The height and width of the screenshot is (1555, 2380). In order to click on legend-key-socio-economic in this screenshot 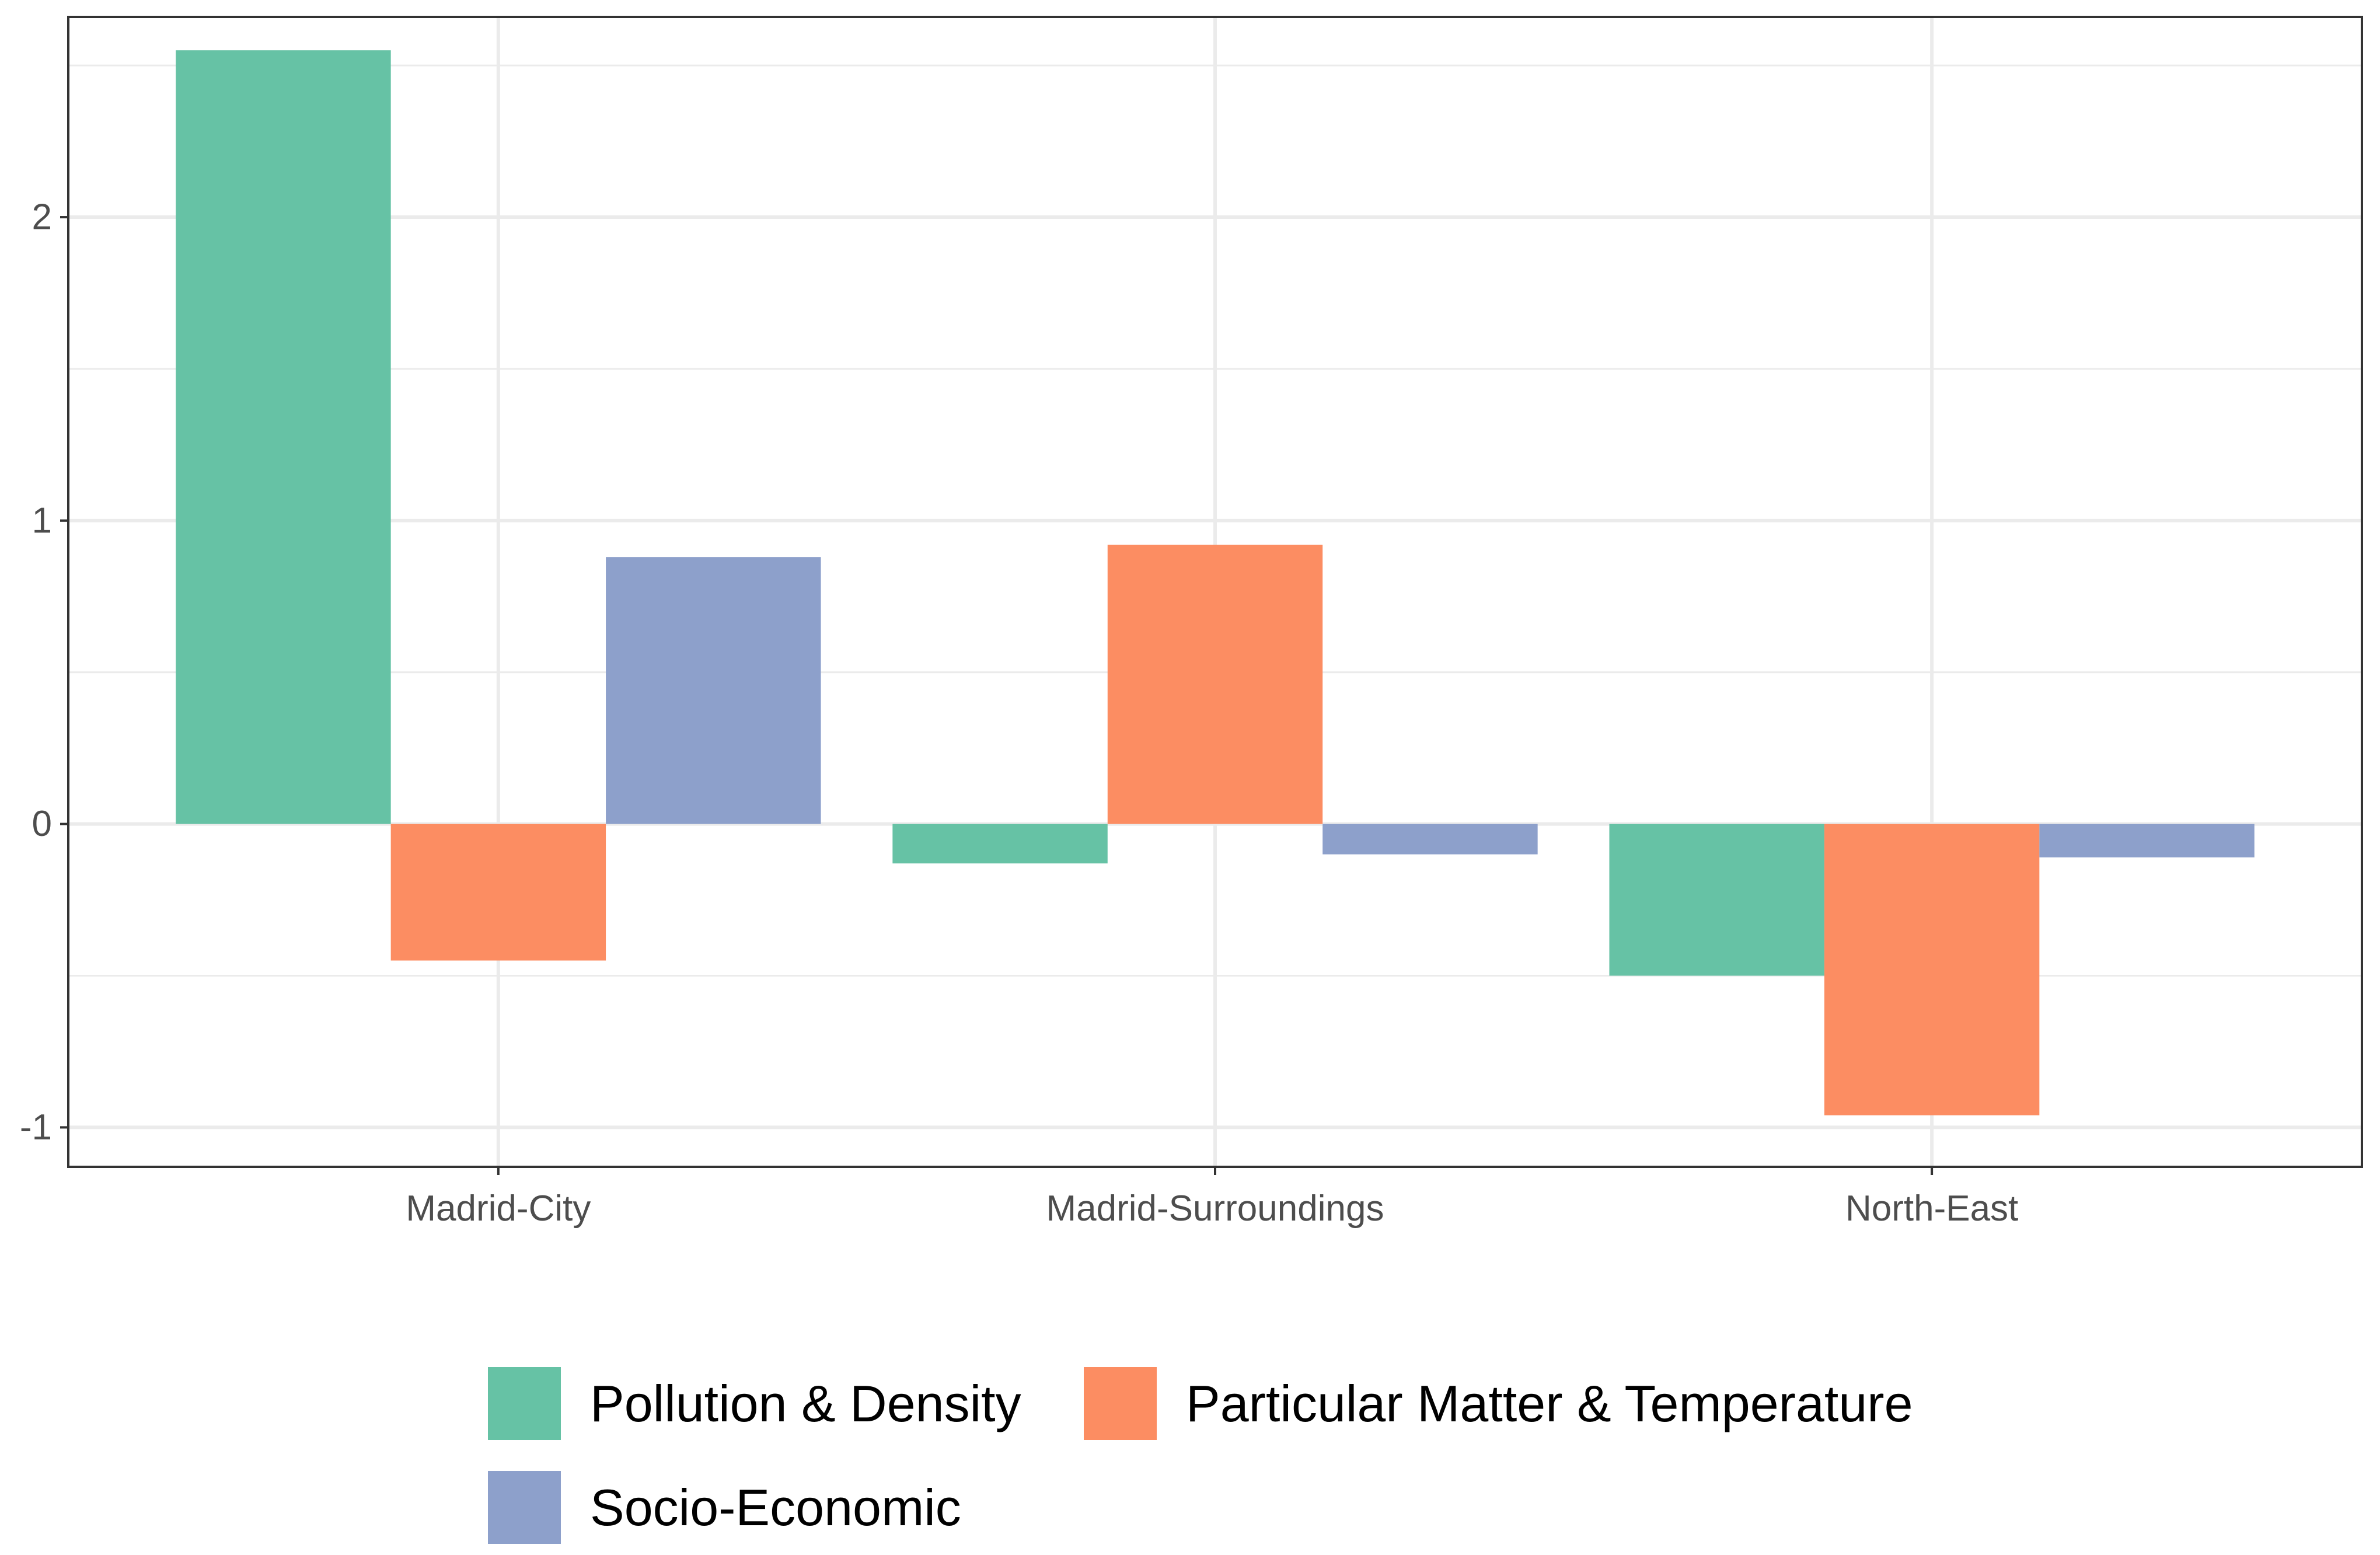, I will do `click(524, 1508)`.